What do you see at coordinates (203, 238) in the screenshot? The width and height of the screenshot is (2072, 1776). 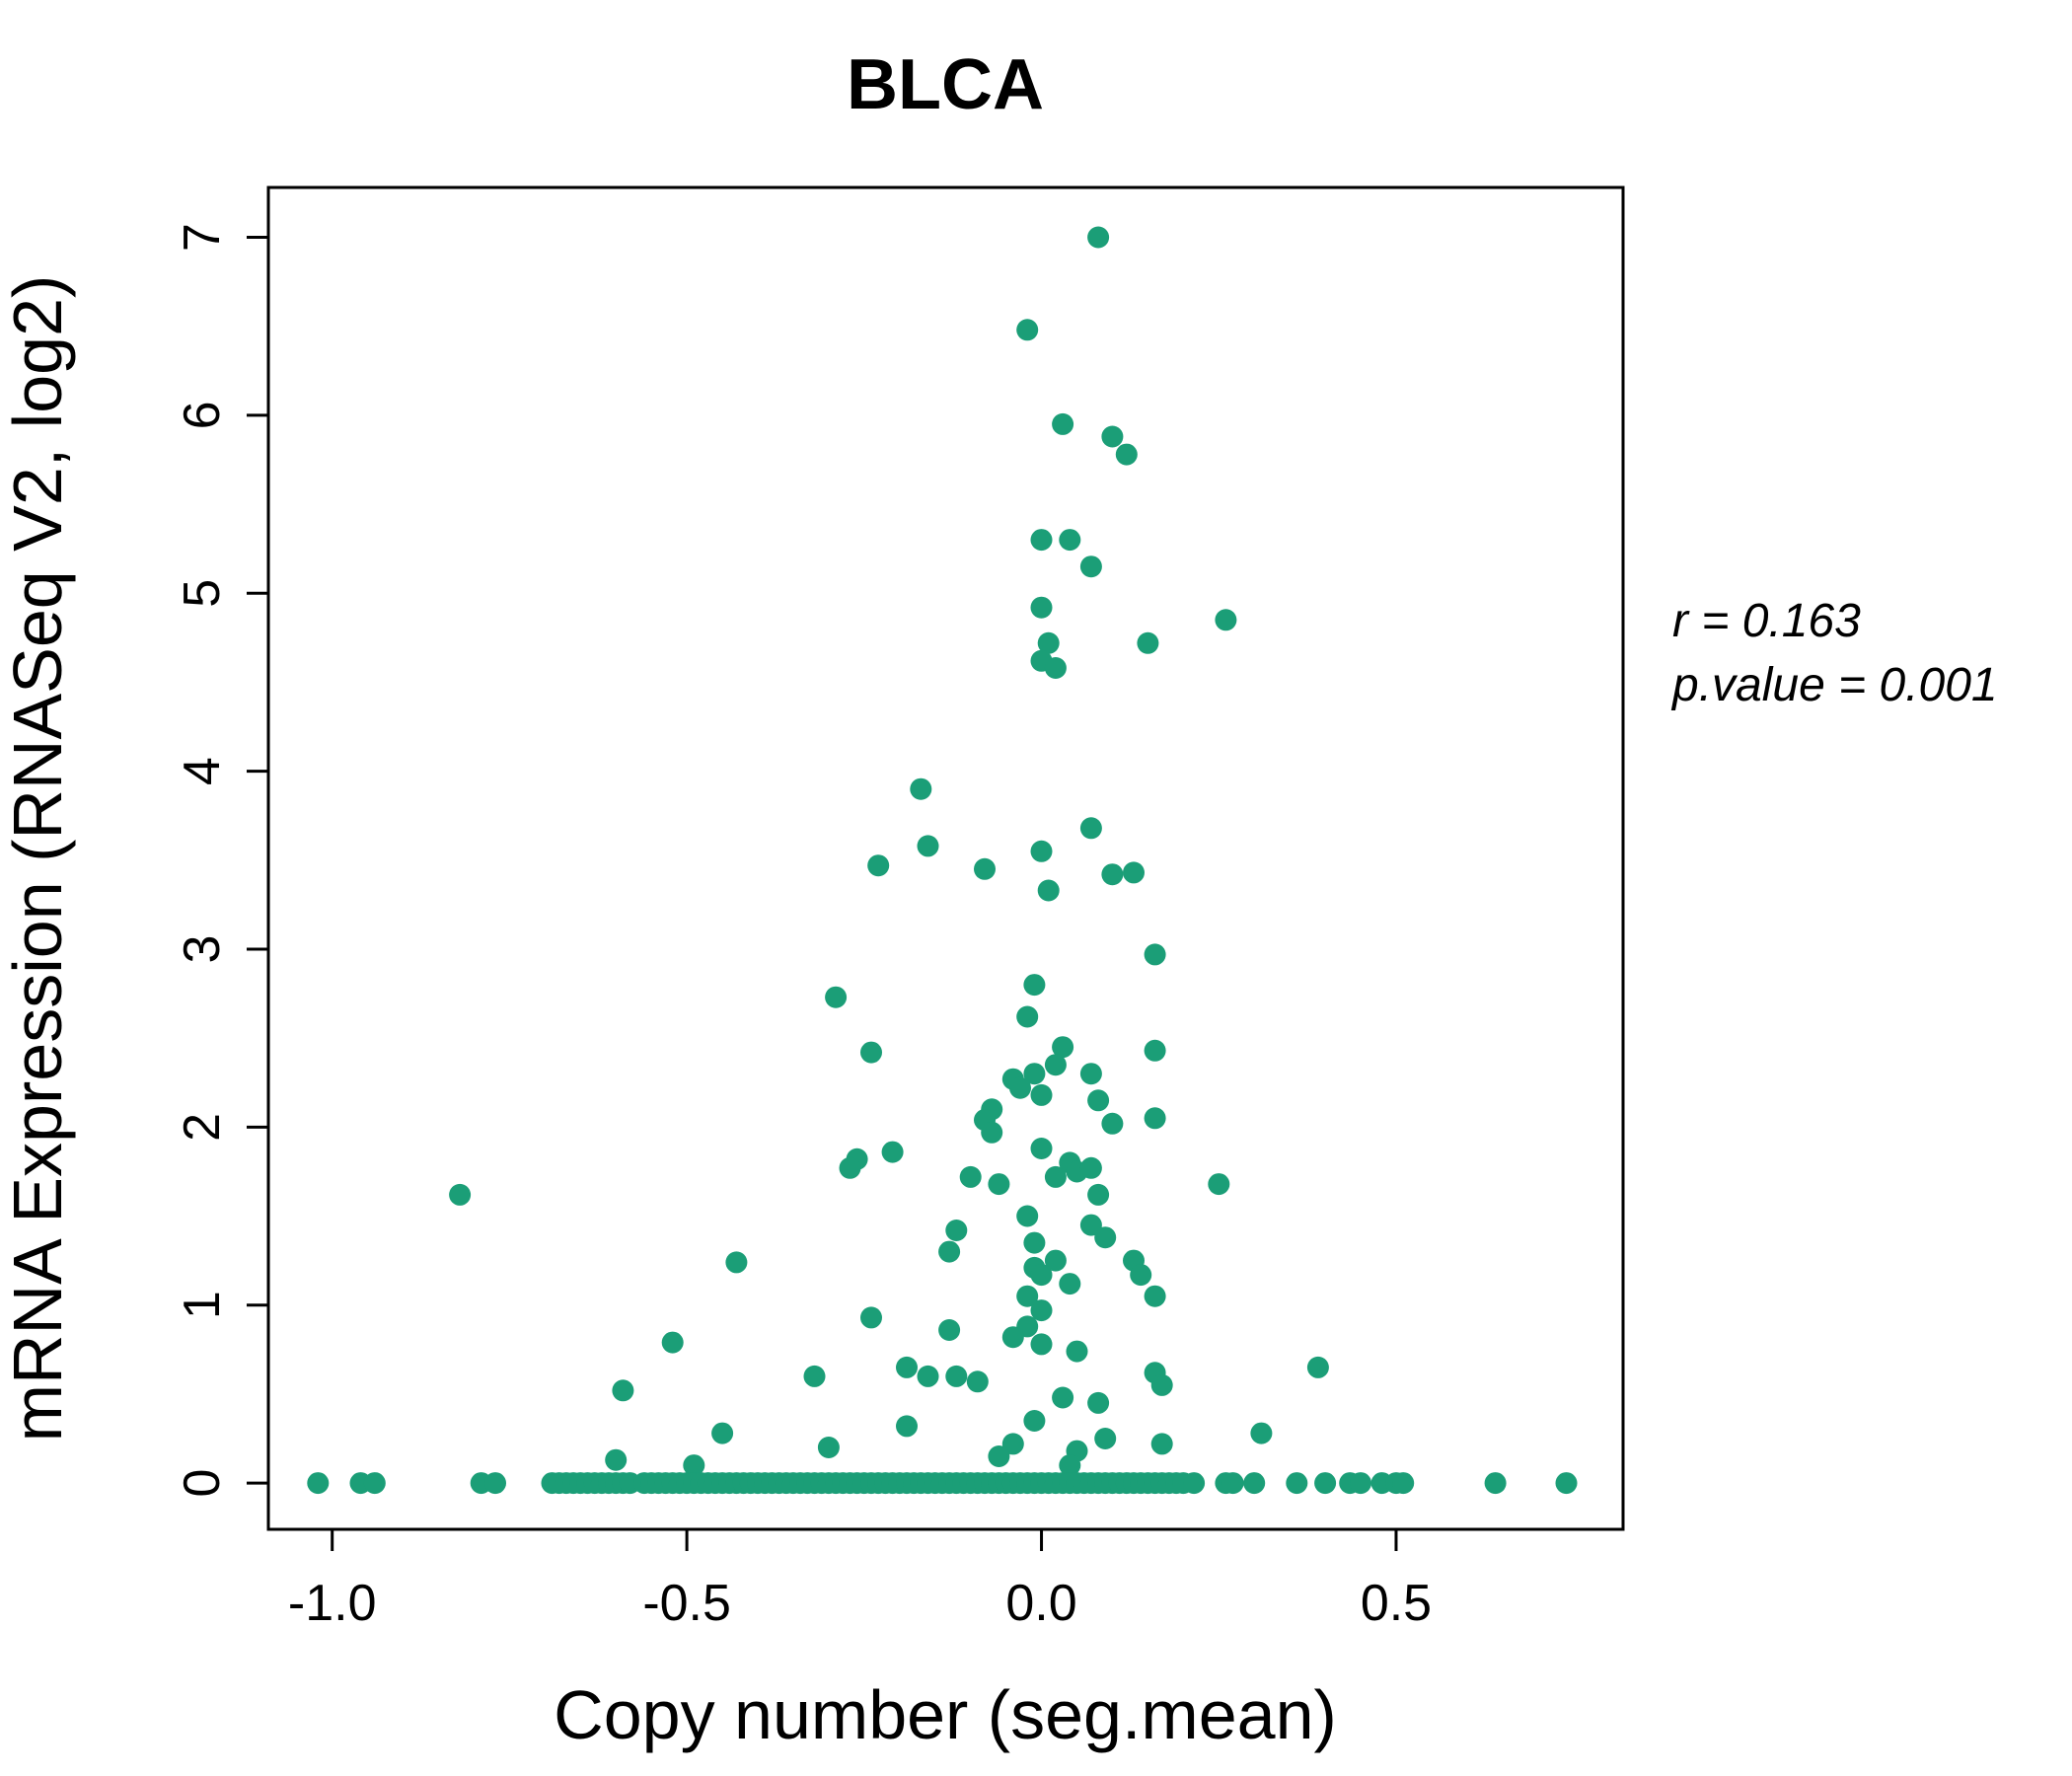 I see `y-tick-label: 7` at bounding box center [203, 238].